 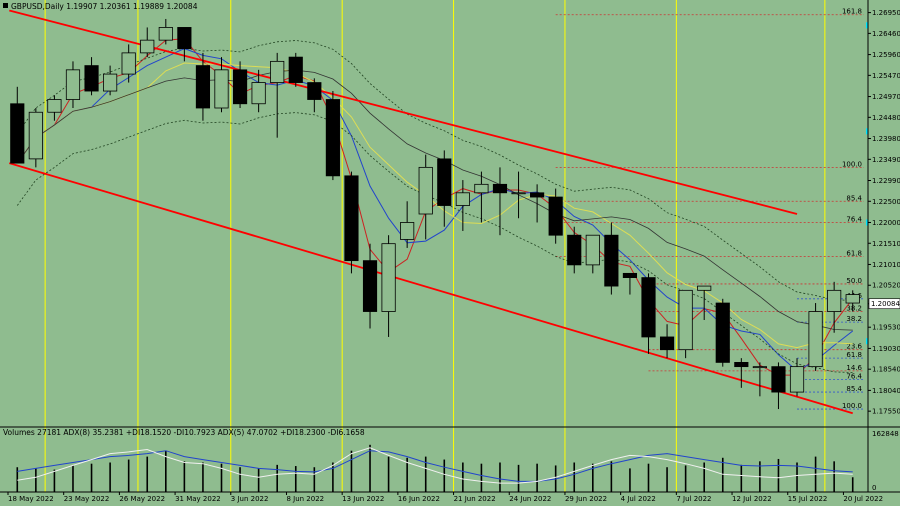 I want to click on adx-white-line, so click(x=435, y=465).